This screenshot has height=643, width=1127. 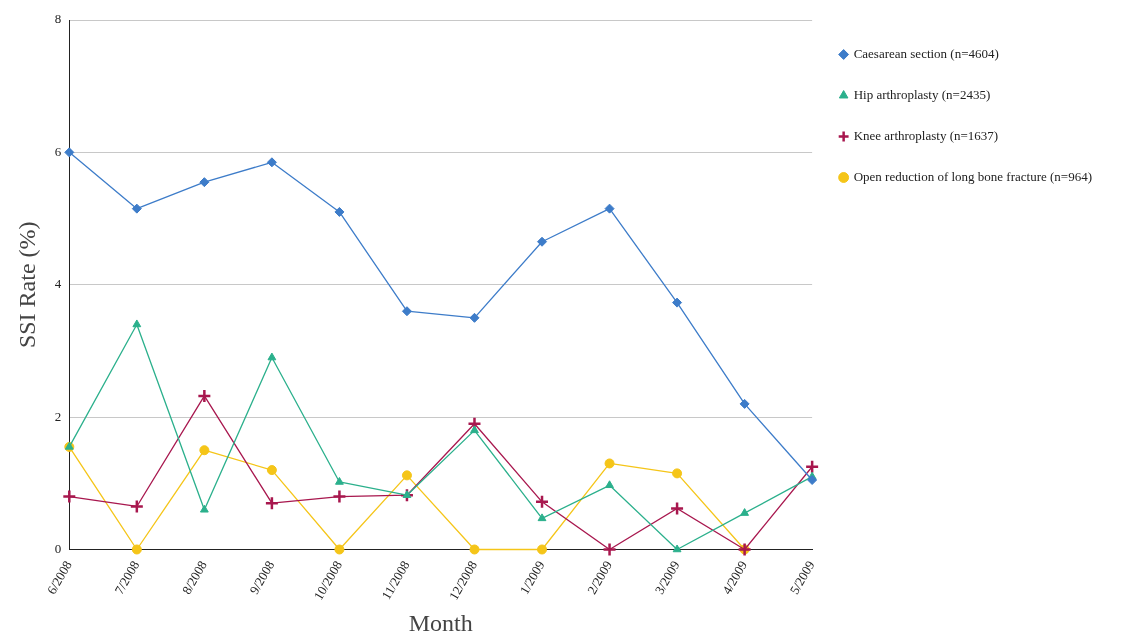 What do you see at coordinates (58, 284) in the screenshot?
I see `y-tick-label: 4` at bounding box center [58, 284].